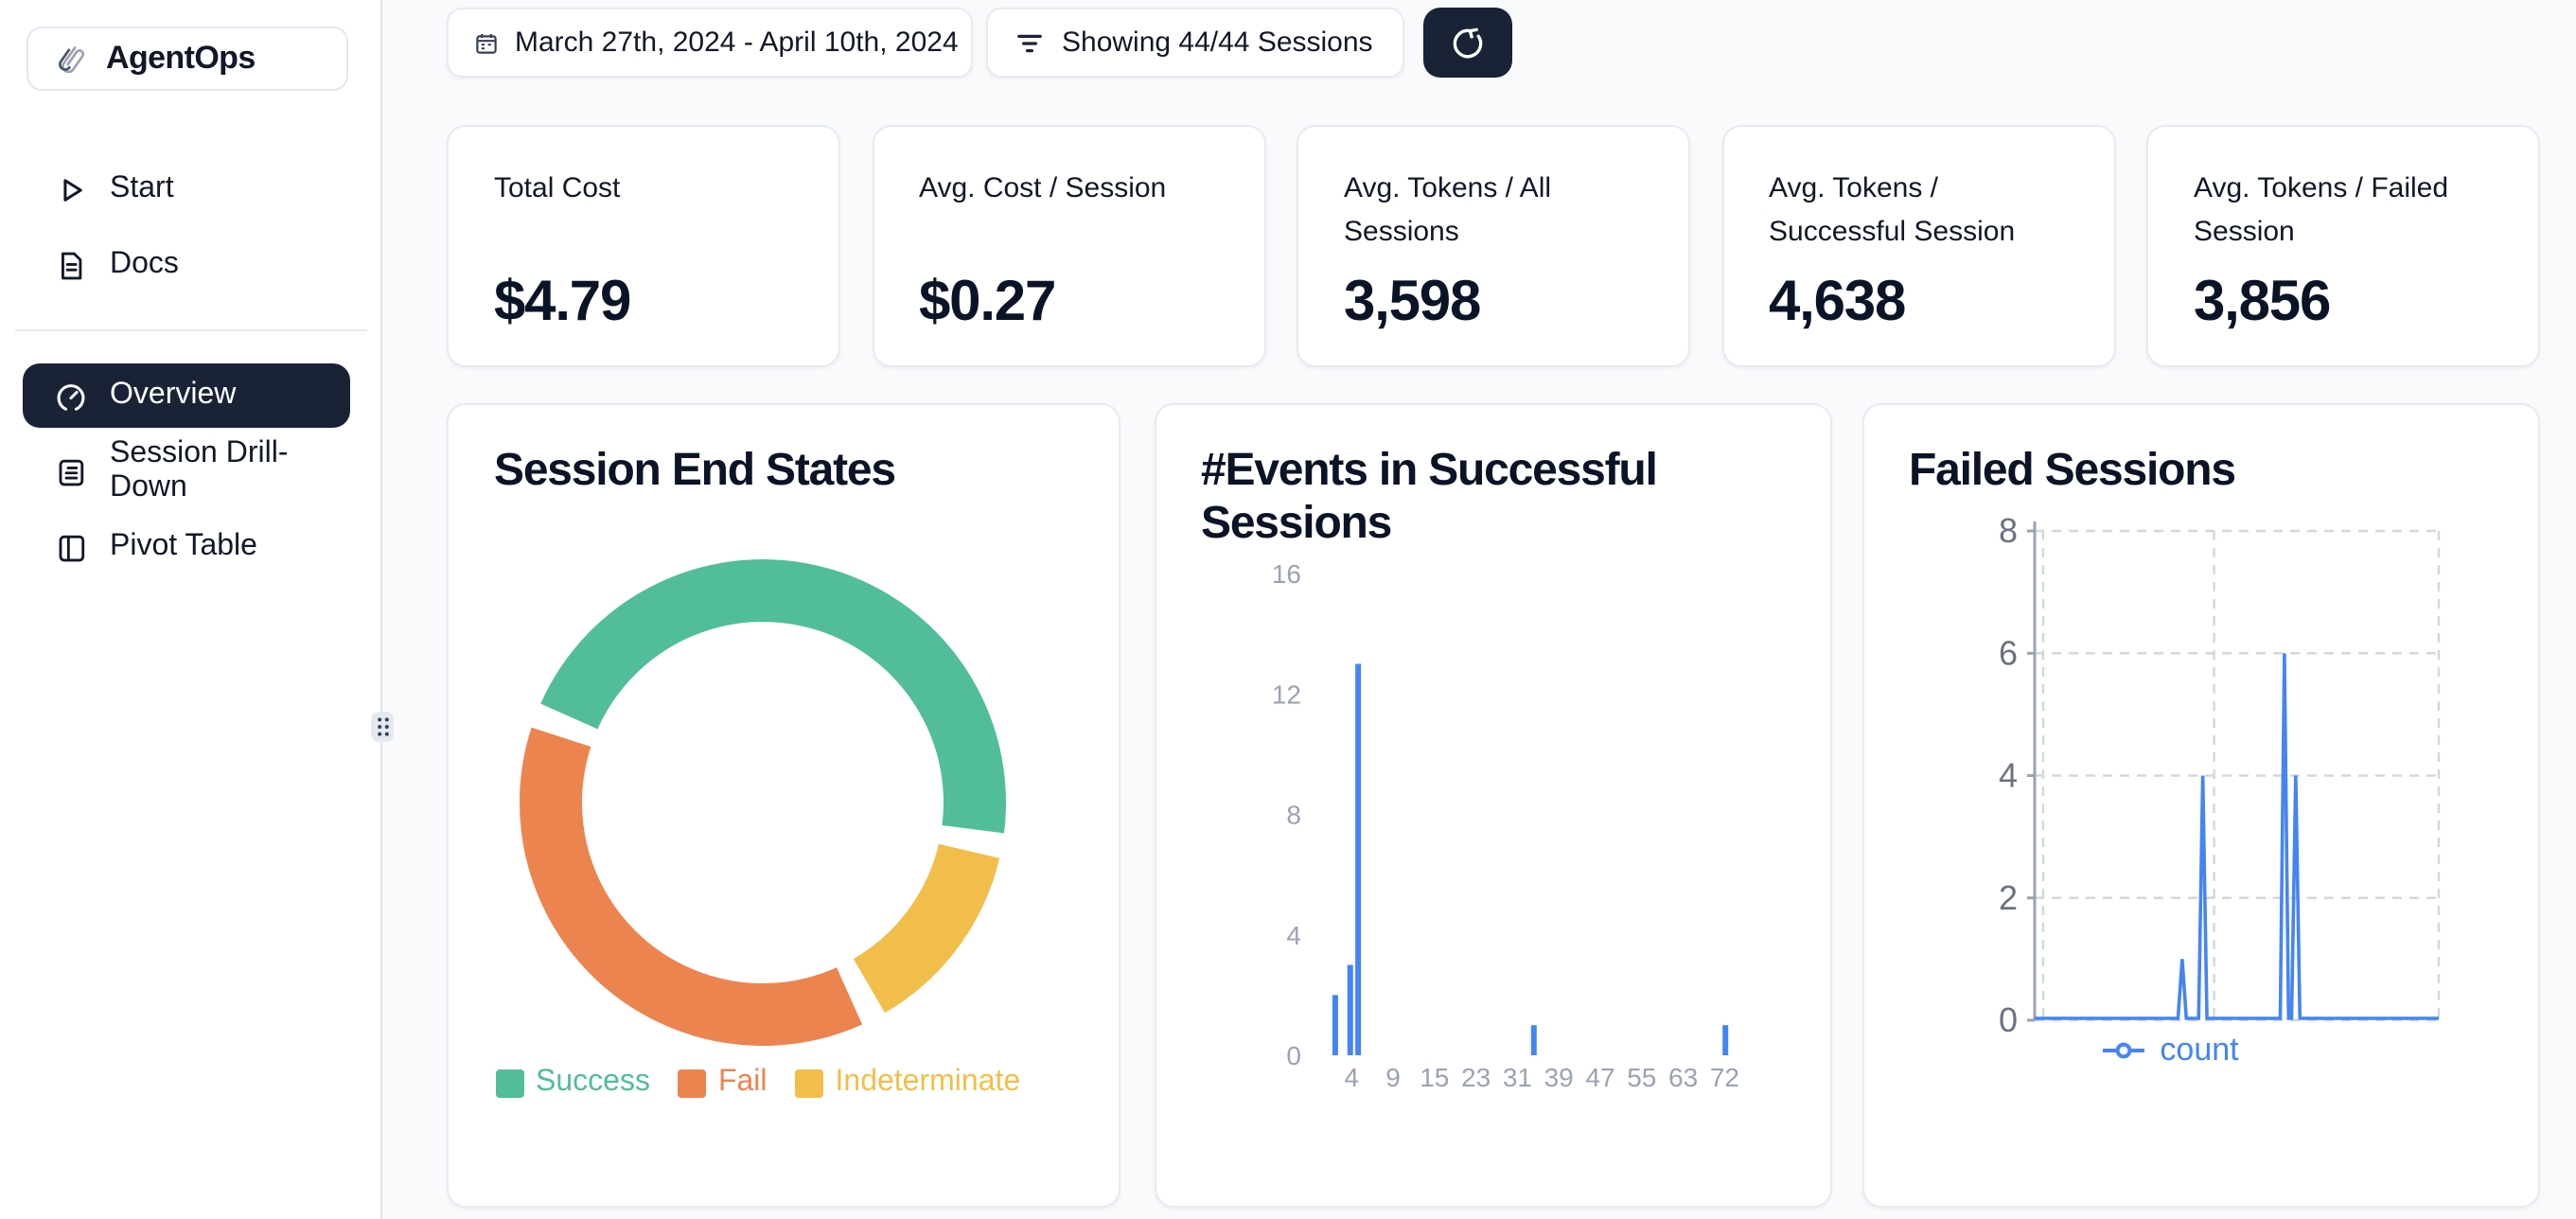  I want to click on x-tick-label: 23, so click(1475, 1077).